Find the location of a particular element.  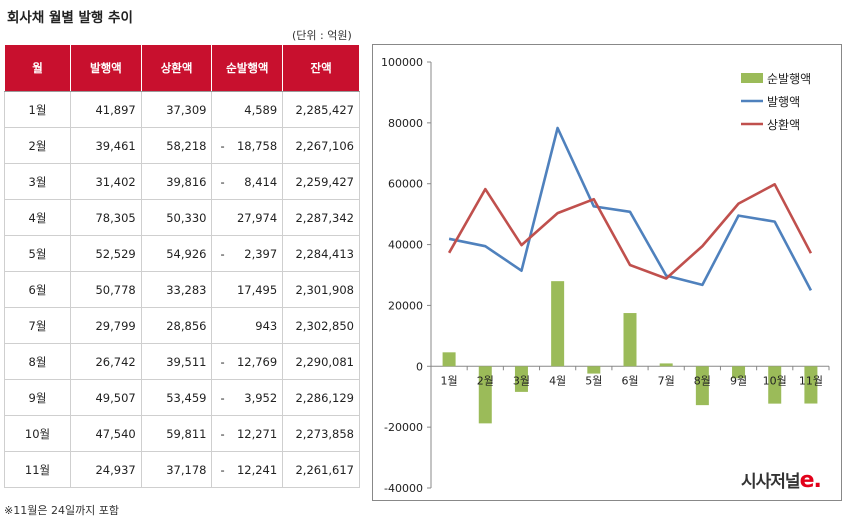

x-tick-label: 11월 is located at coordinates (811, 380).